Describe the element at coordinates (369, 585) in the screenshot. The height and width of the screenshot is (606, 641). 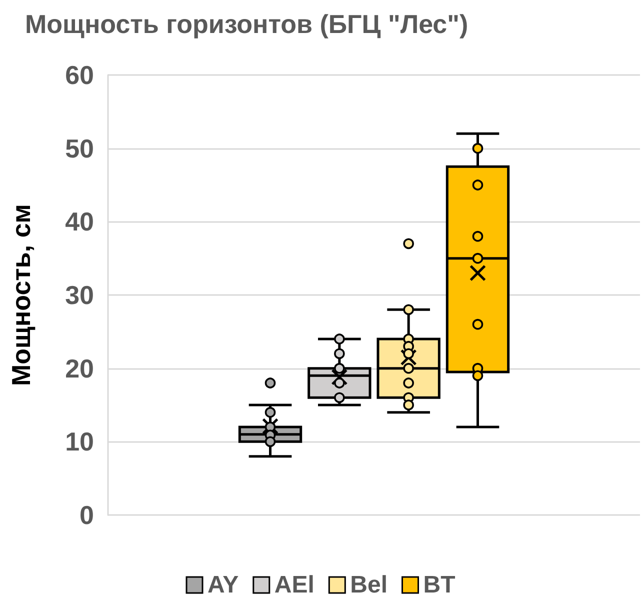
I see `legend-label: Bel` at that location.